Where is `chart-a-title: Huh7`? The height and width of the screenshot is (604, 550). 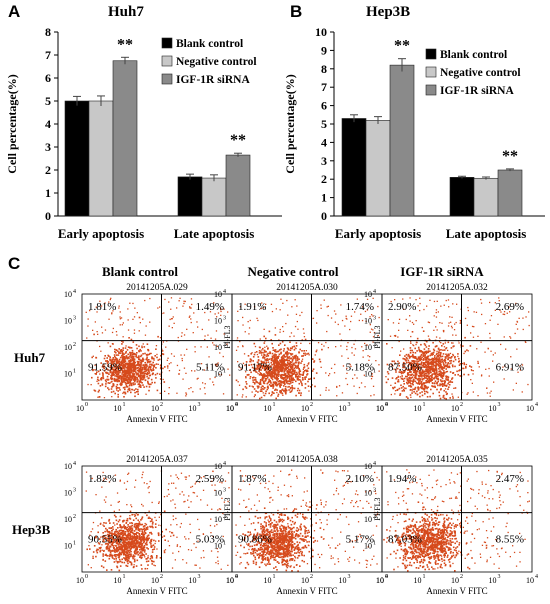
chart-a-title: Huh7 is located at coordinates (126, 12).